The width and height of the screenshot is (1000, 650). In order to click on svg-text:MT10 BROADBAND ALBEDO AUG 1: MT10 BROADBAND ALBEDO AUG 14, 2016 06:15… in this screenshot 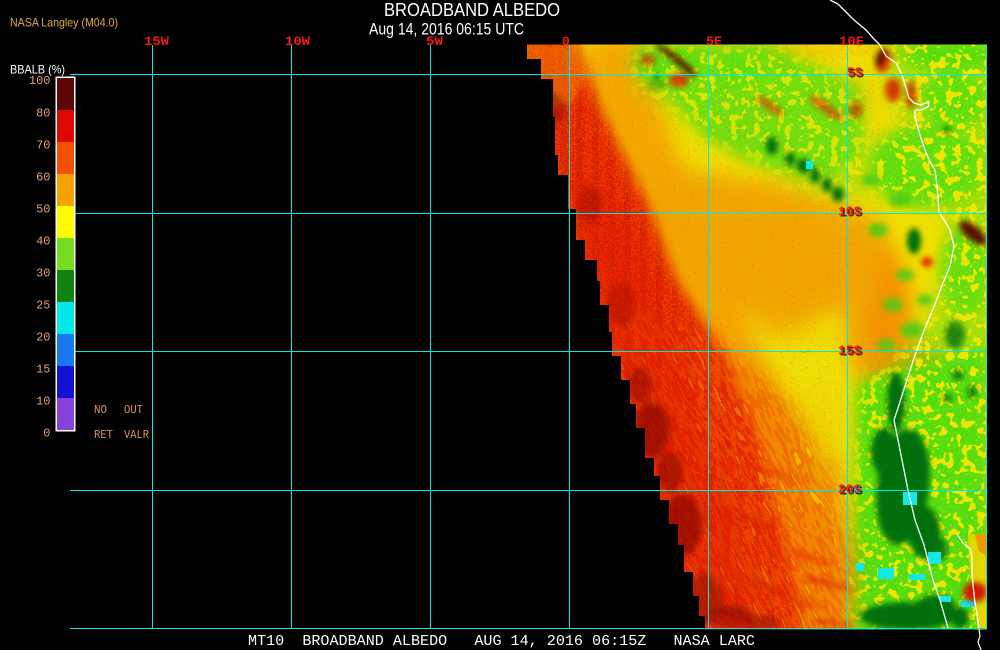, I will do `click(501, 641)`.